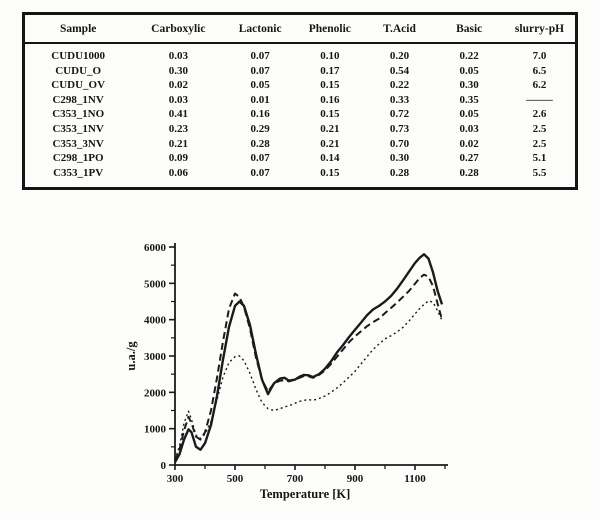  Describe the element at coordinates (300, 85) in the screenshot. I see `table-row: CUDU_OV 0.02 0.05 0.15 0.22 0.30 6.2` at that location.